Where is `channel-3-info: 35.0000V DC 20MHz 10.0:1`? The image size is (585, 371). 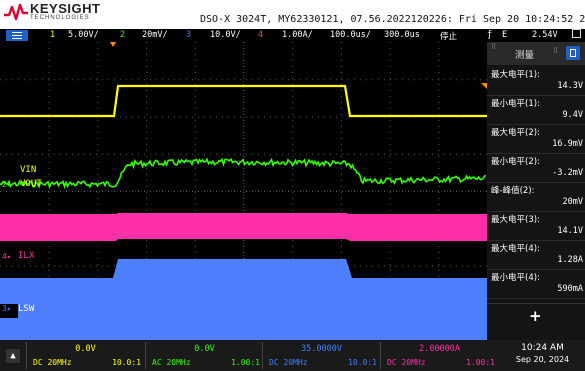
channel-3-info: 35.0000V DC 20MHz 10.0:1 is located at coordinates (321, 355).